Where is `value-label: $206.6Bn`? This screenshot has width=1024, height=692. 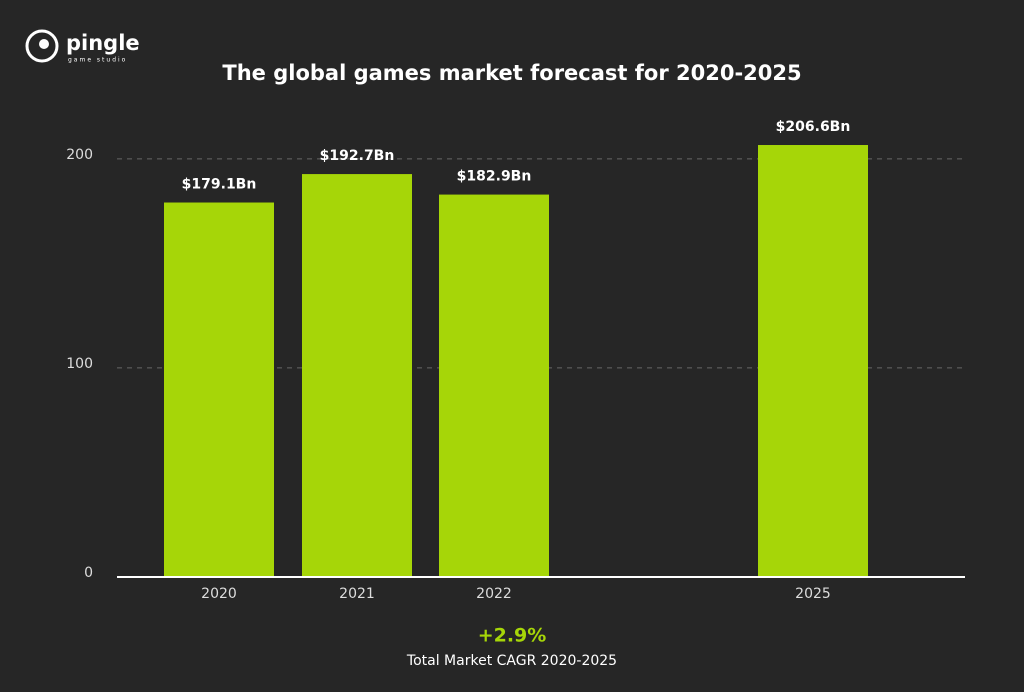
value-label: $206.6Bn is located at coordinates (813, 127).